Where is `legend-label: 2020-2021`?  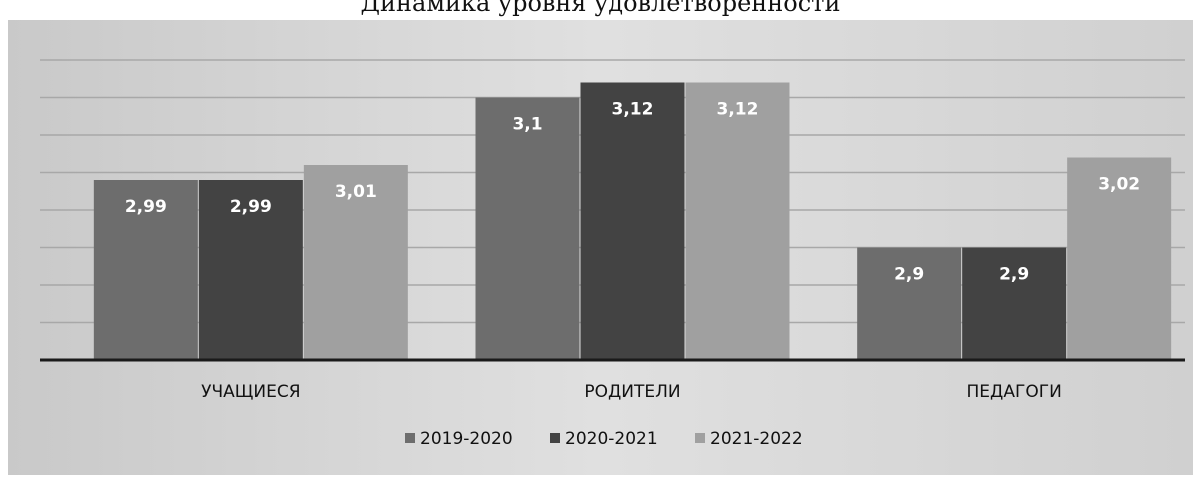
legend-label: 2020-2021 is located at coordinates (611, 439).